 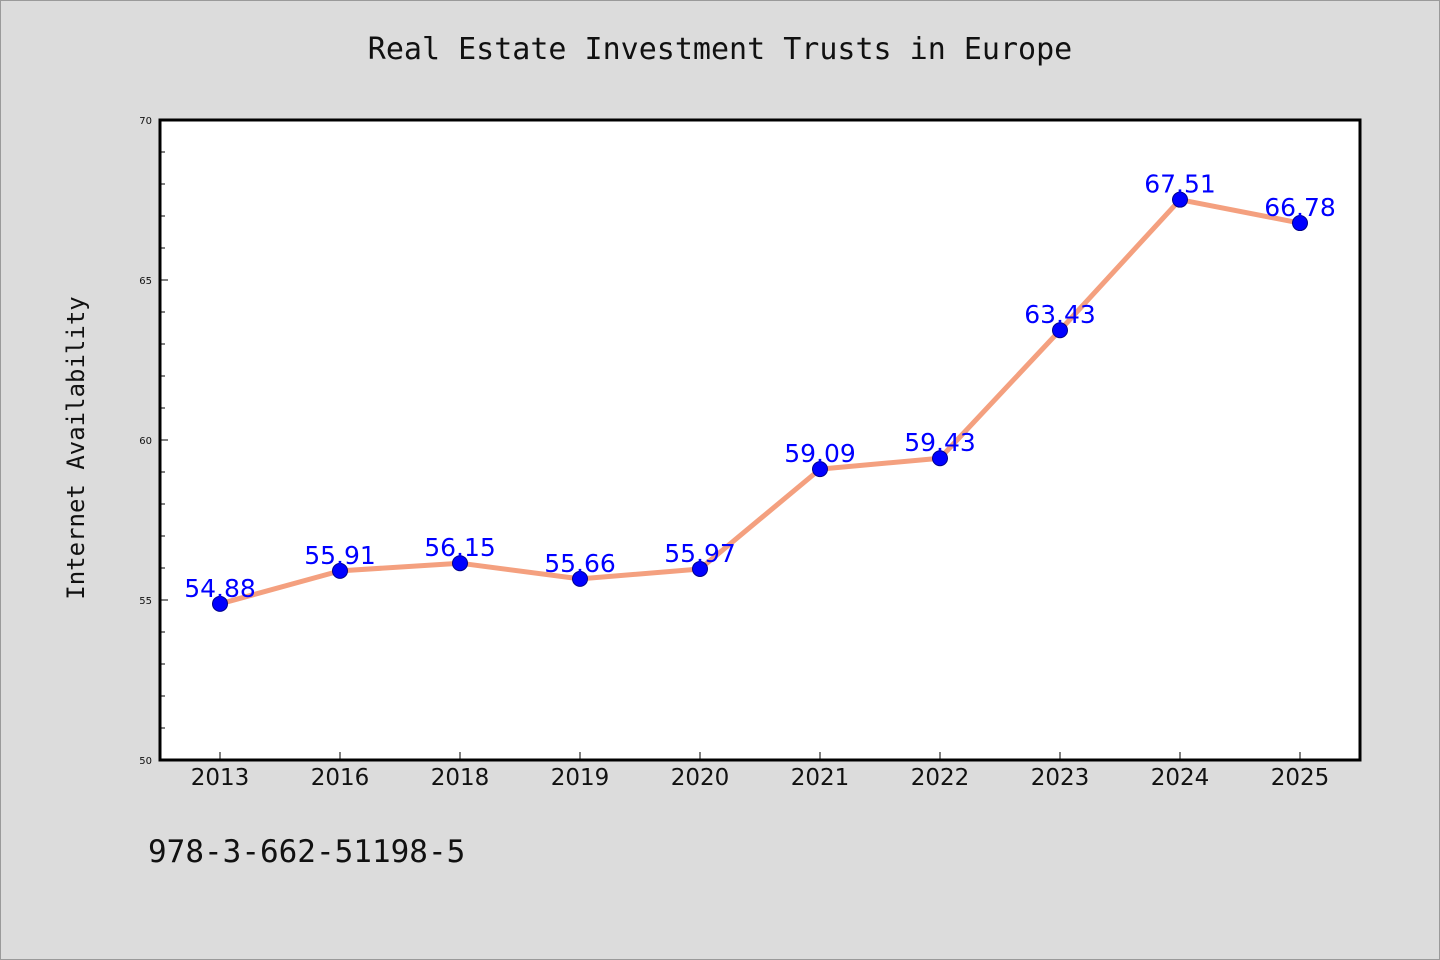 I want to click on y-tick-label: 55, so click(x=145, y=601).